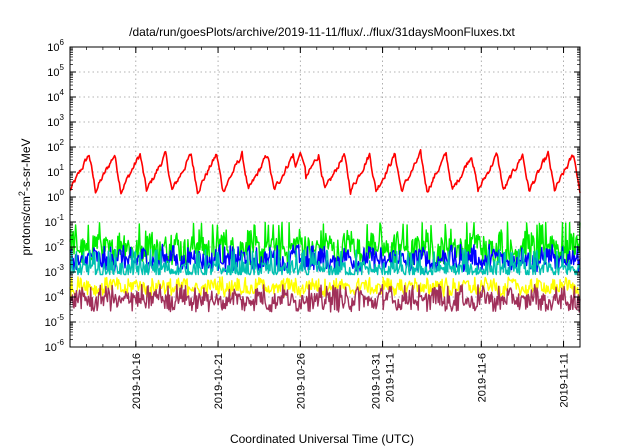 The image size is (640, 448). Describe the element at coordinates (61, 292) in the screenshot. I see `y-tick-exp: -4` at that location.